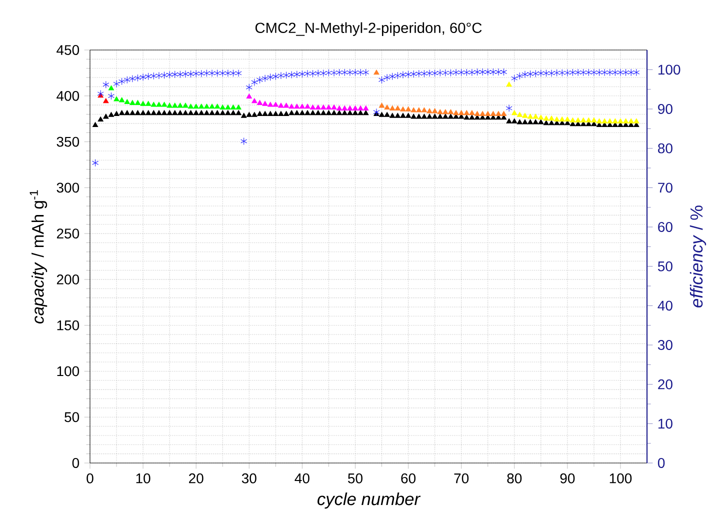 The image size is (710, 529). What do you see at coordinates (355, 478) in the screenshot?
I see `x-tick-label: 50` at bounding box center [355, 478].